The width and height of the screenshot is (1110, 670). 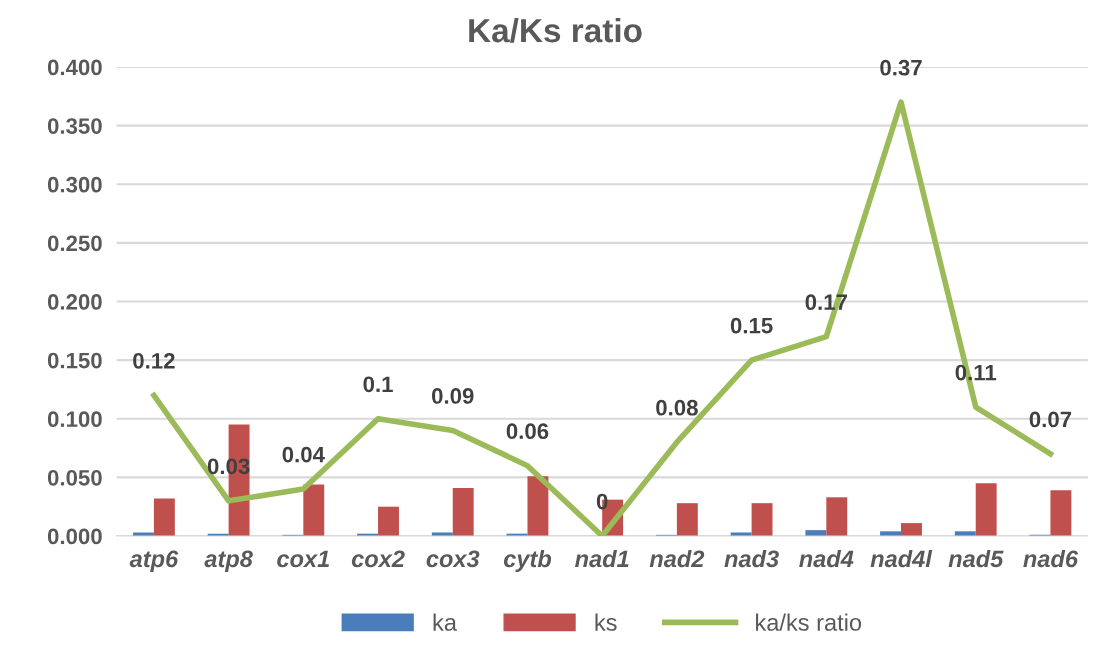 What do you see at coordinates (1051, 558) in the screenshot?
I see `x-tick-label: nad6` at bounding box center [1051, 558].